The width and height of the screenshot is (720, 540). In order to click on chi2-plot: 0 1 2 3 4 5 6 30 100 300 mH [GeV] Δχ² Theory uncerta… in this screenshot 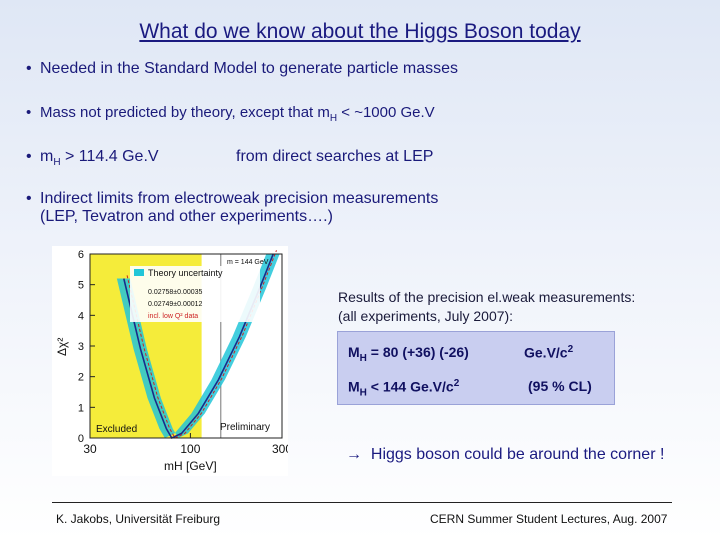, I will do `click(172, 361)`.